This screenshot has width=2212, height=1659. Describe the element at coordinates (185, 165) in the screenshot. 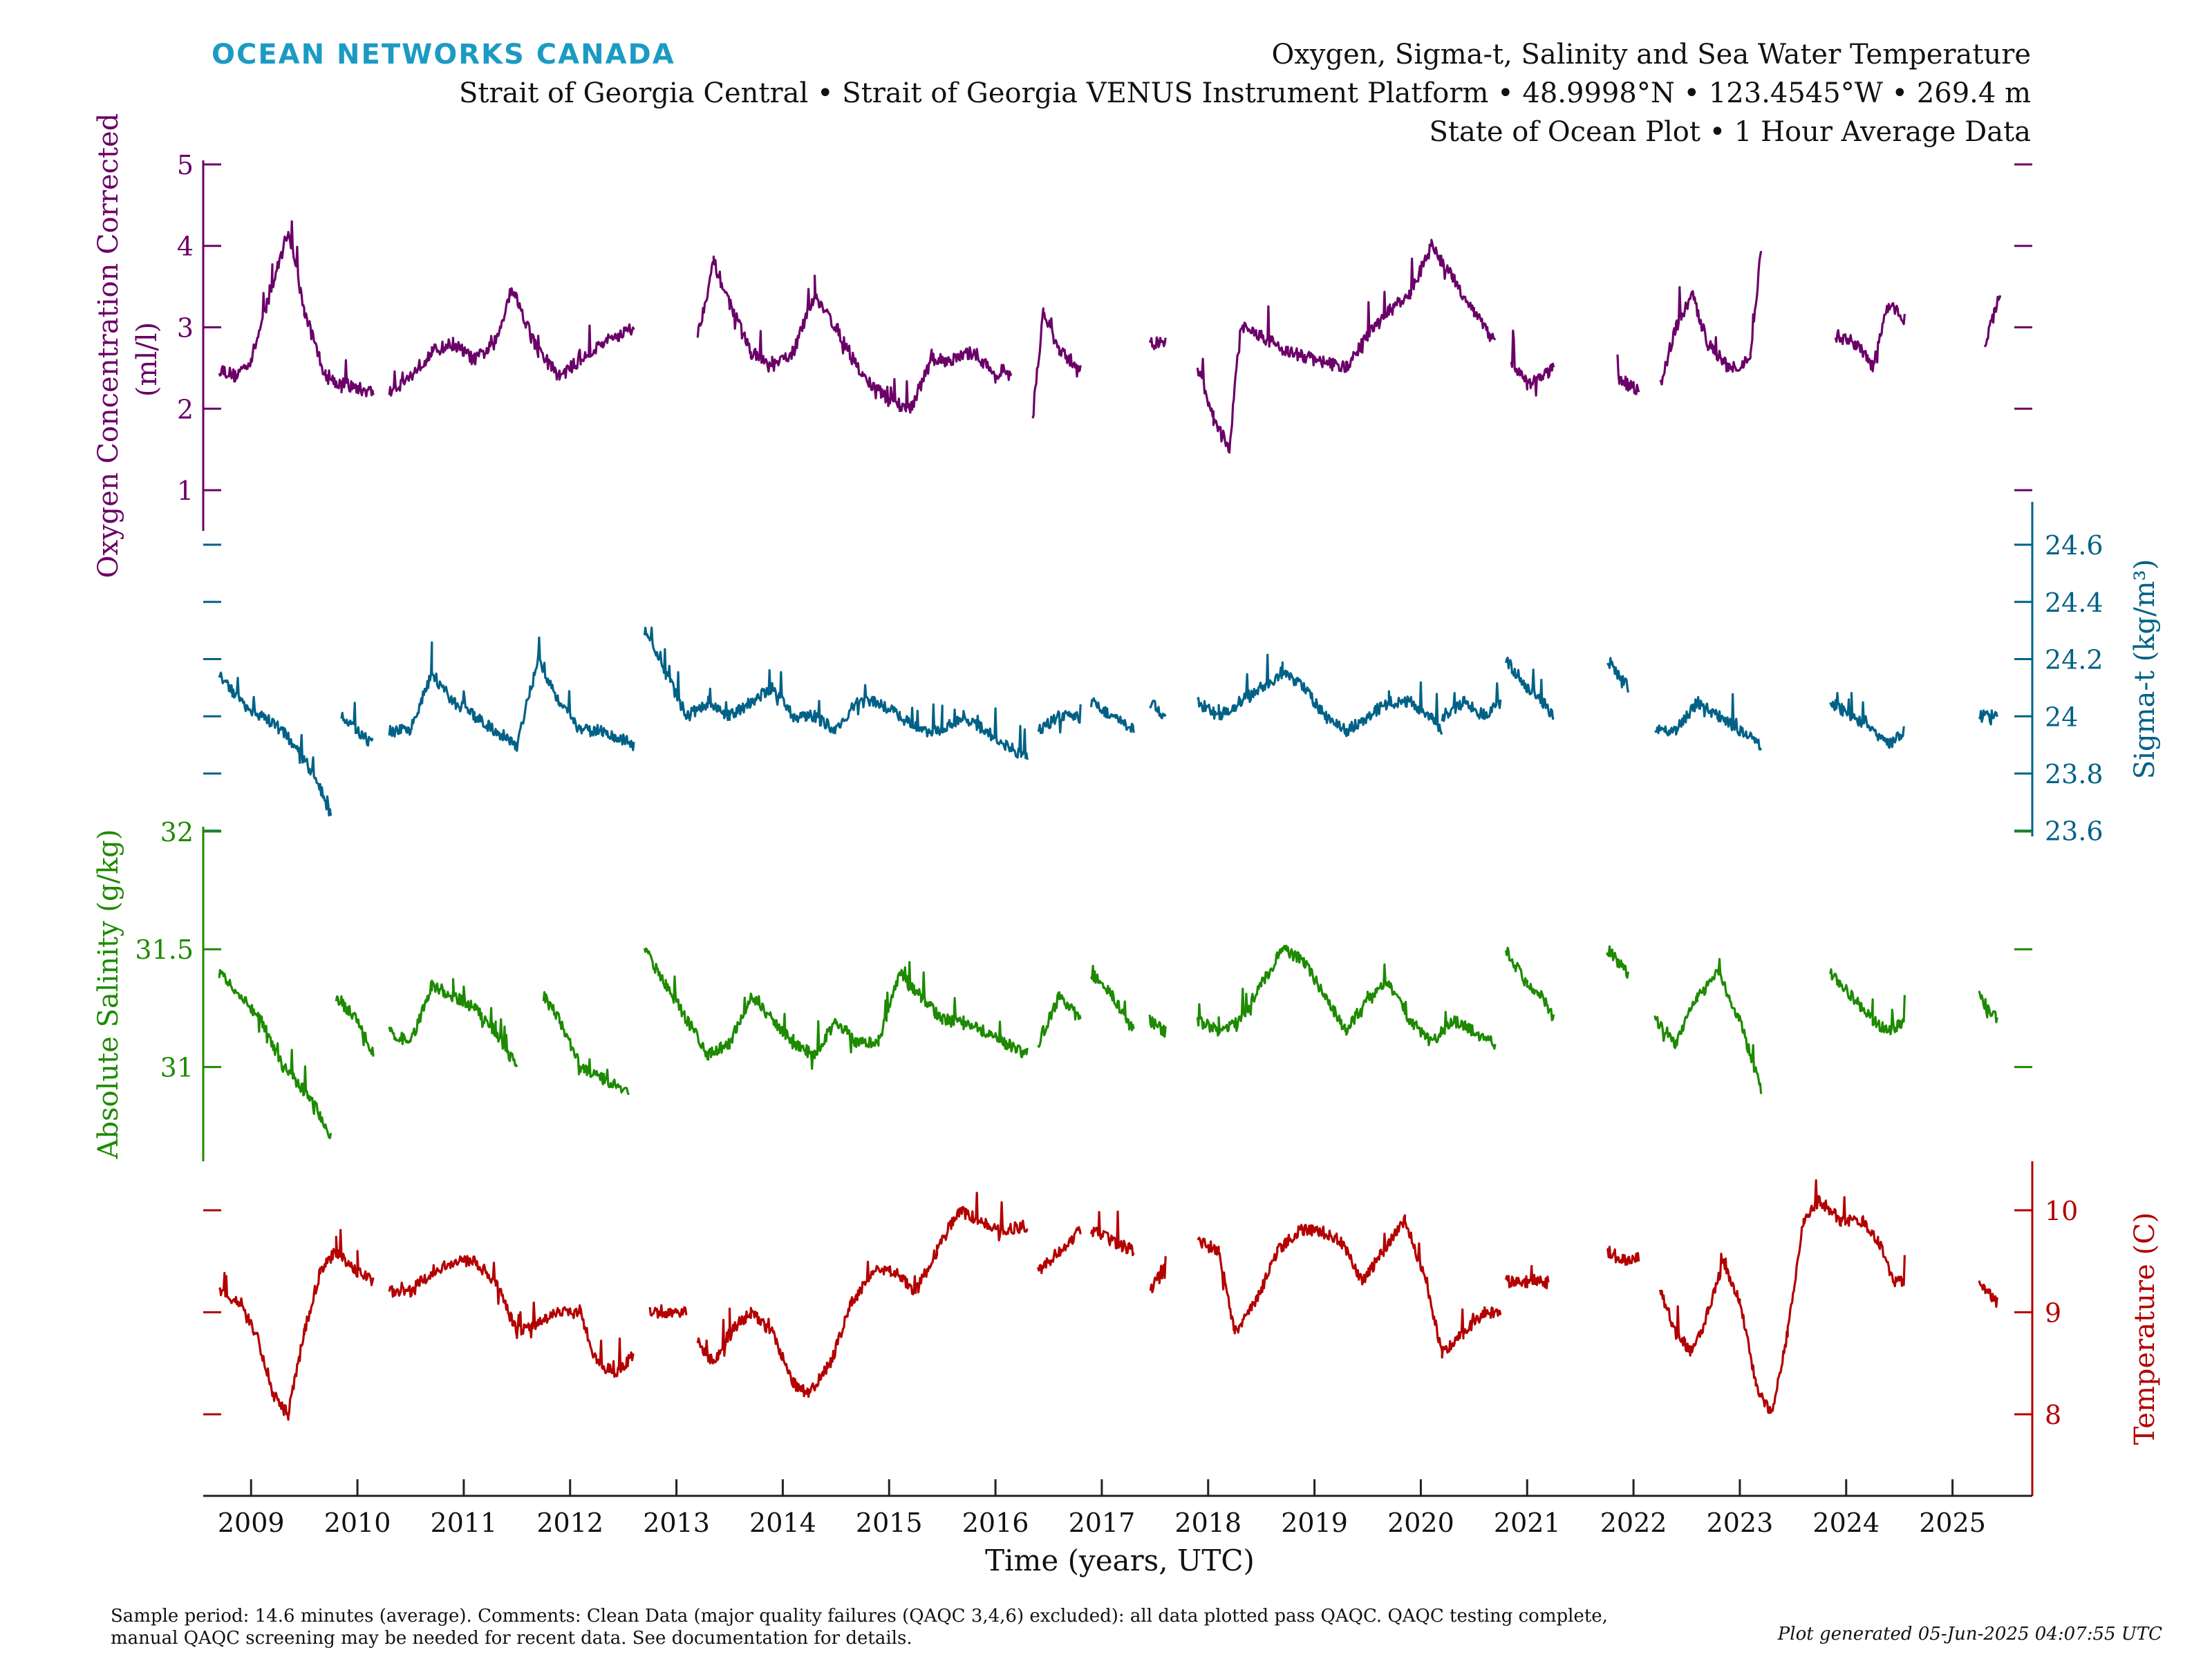

I see `oxygen-tick-label: 5` at that location.